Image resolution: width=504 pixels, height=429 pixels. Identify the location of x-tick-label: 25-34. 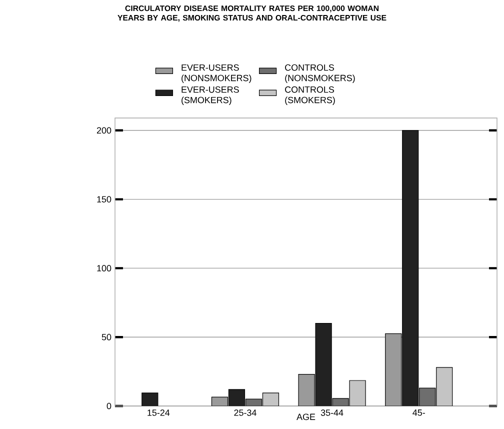
(245, 413).